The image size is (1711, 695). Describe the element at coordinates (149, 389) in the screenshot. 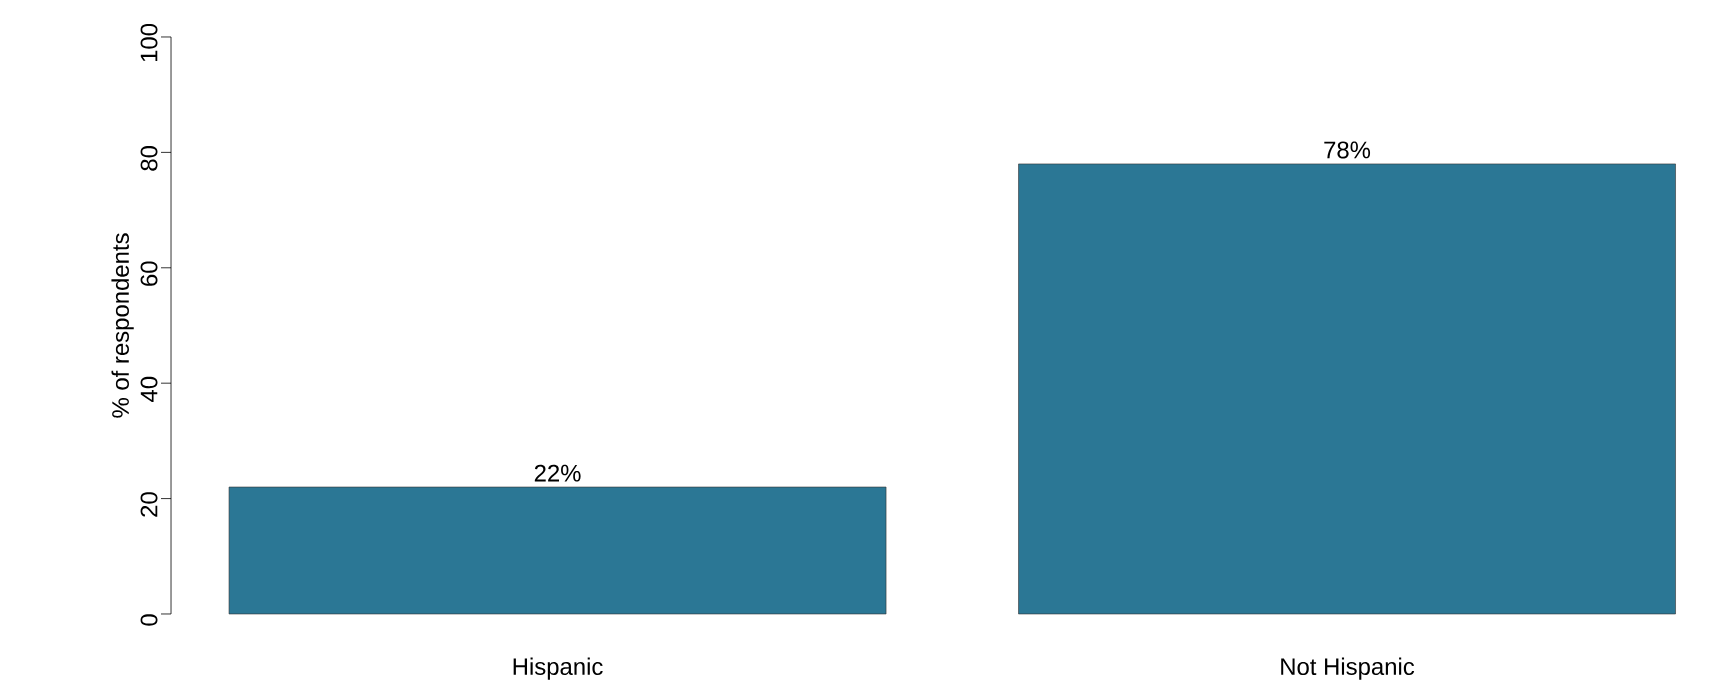

I see `y-tick-label: 40` at that location.